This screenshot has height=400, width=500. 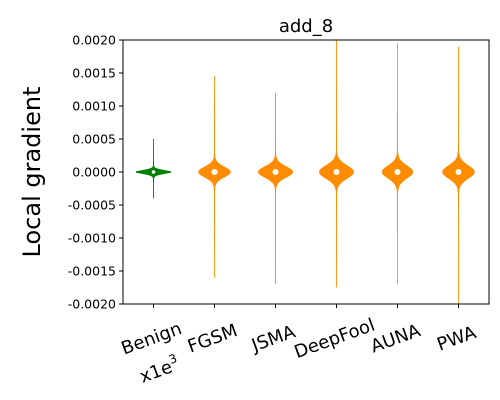 What do you see at coordinates (159, 369) in the screenshot?
I see `benign-scale-label: x1e3` at bounding box center [159, 369].